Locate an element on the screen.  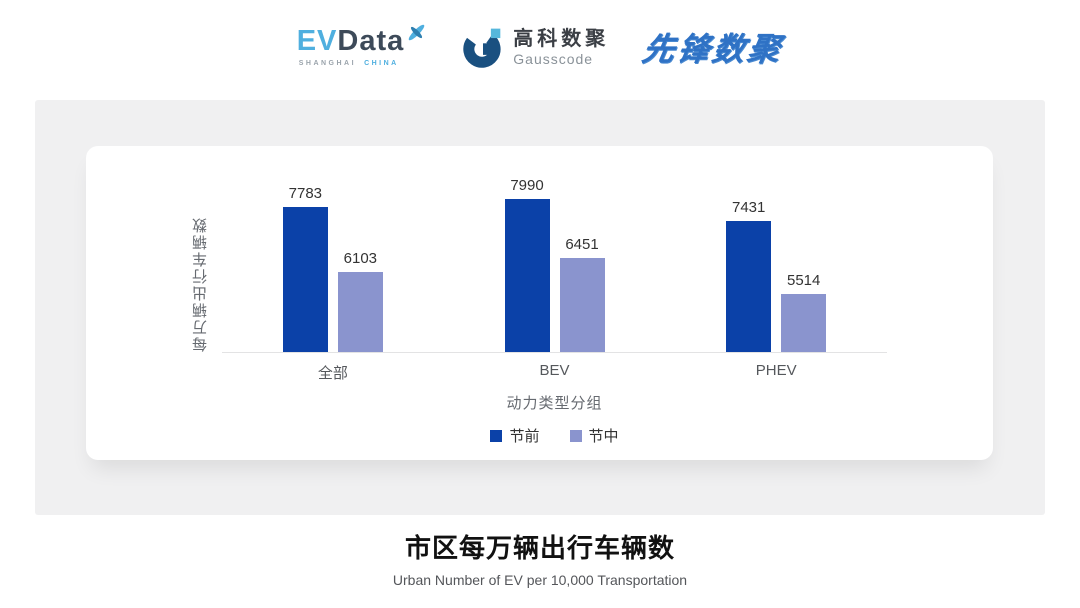
y-axis-label: 每万辆出行车辆数 is located at coordinates (200, 284).